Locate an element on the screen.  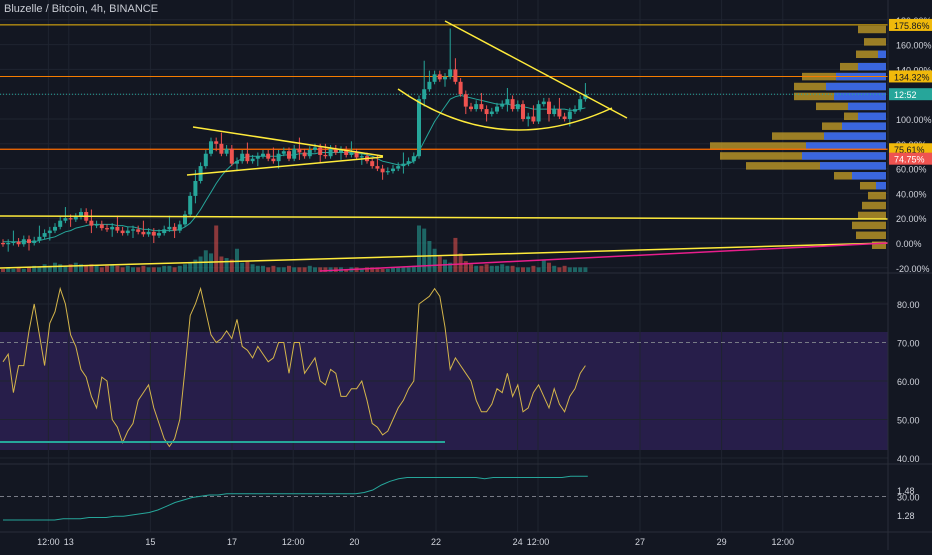
support-line-flat is located at coordinates (444, 217).